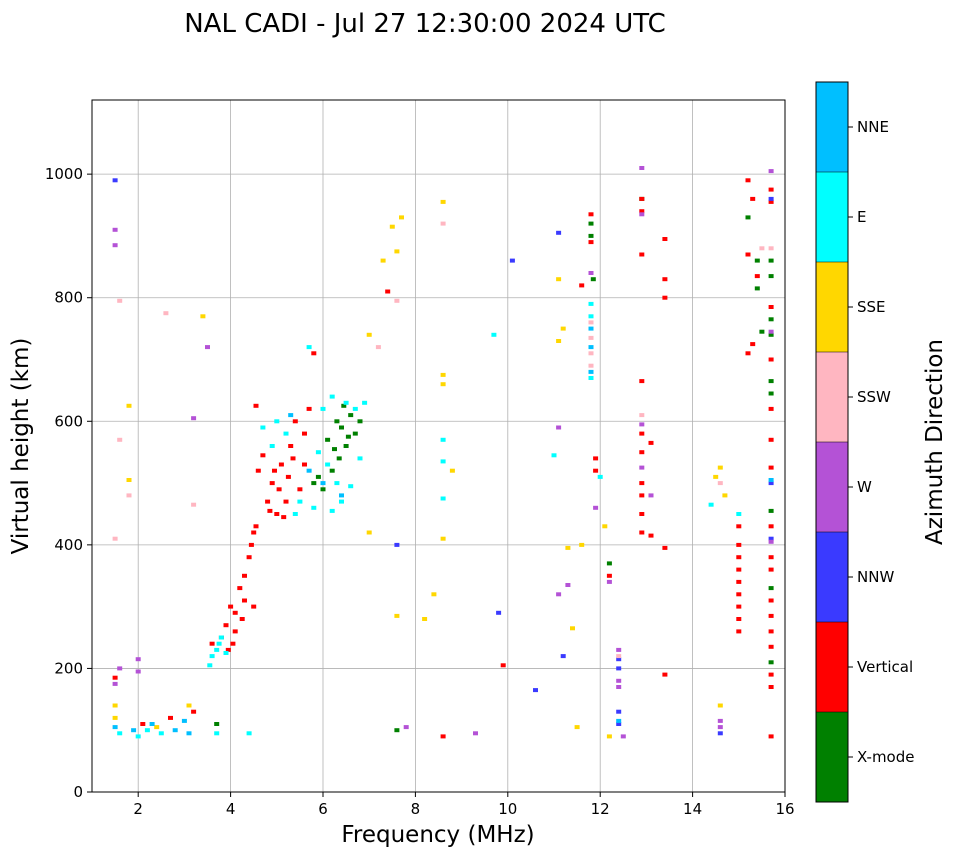  What do you see at coordinates (21, 446) in the screenshot?
I see `y-axis-label: Virtual height (km)` at bounding box center [21, 446].